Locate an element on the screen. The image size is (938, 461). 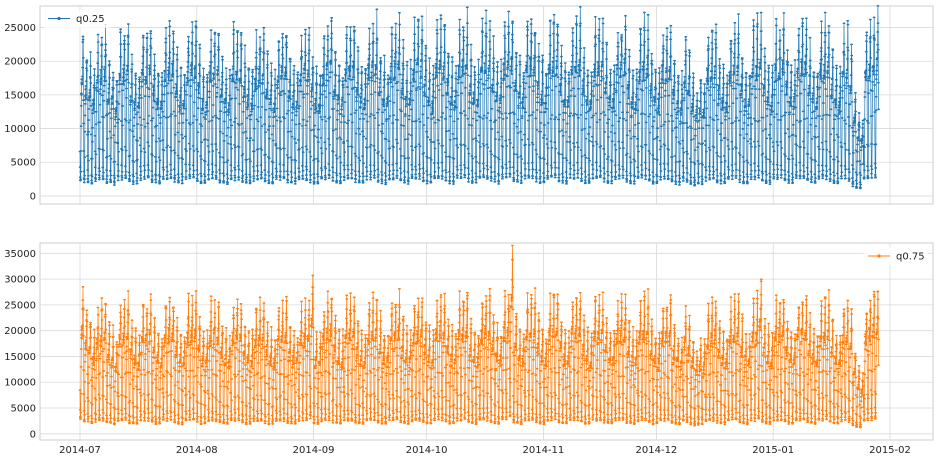
bottom-legend-marker-icon is located at coordinates (879, 256).